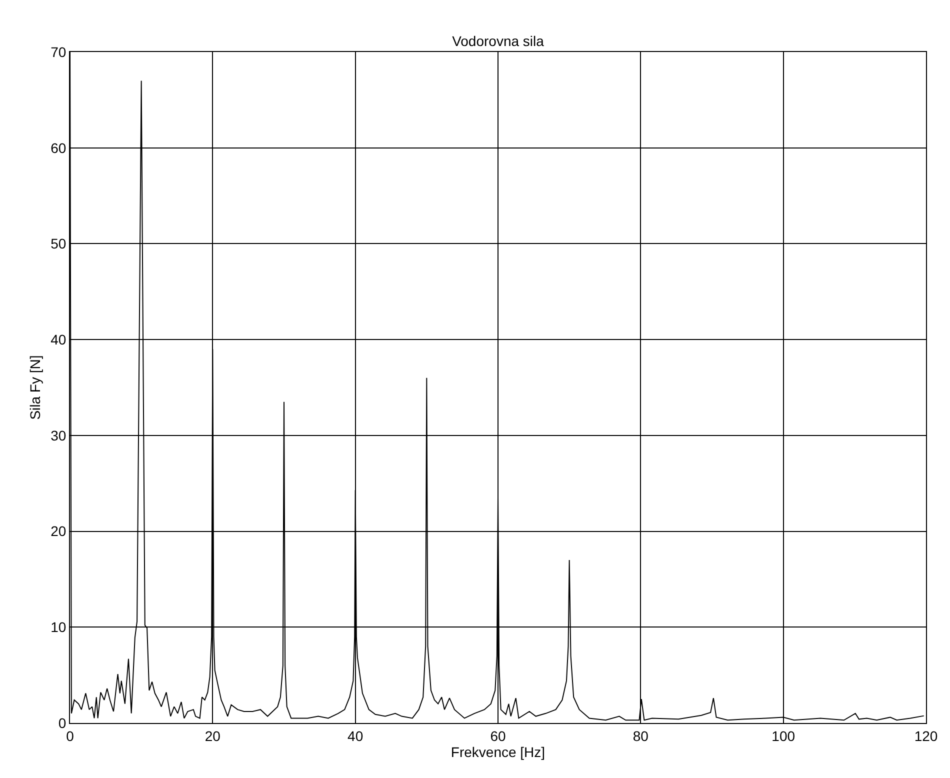  What do you see at coordinates (498, 41) in the screenshot?
I see `chart-title: Vodorovna sila` at bounding box center [498, 41].